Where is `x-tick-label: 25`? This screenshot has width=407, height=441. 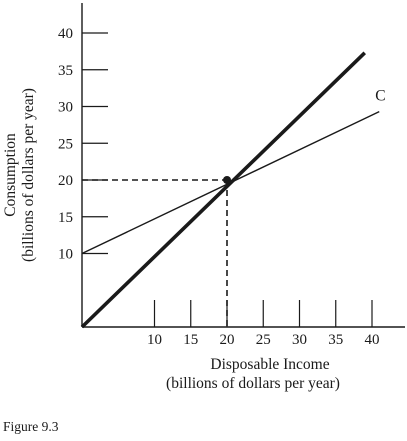 x-tick-label: 25 is located at coordinates (263, 340).